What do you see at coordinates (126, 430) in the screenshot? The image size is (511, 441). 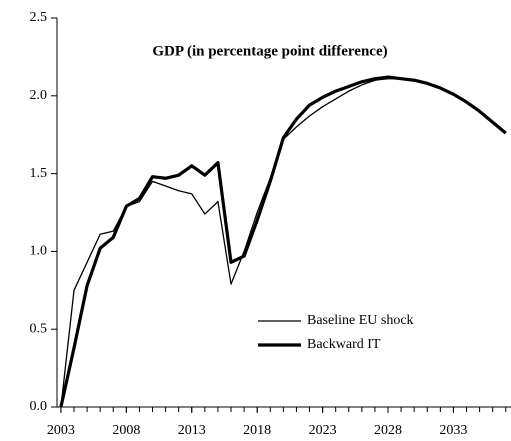 I see `x-tick-label: 2008` at bounding box center [126, 430].